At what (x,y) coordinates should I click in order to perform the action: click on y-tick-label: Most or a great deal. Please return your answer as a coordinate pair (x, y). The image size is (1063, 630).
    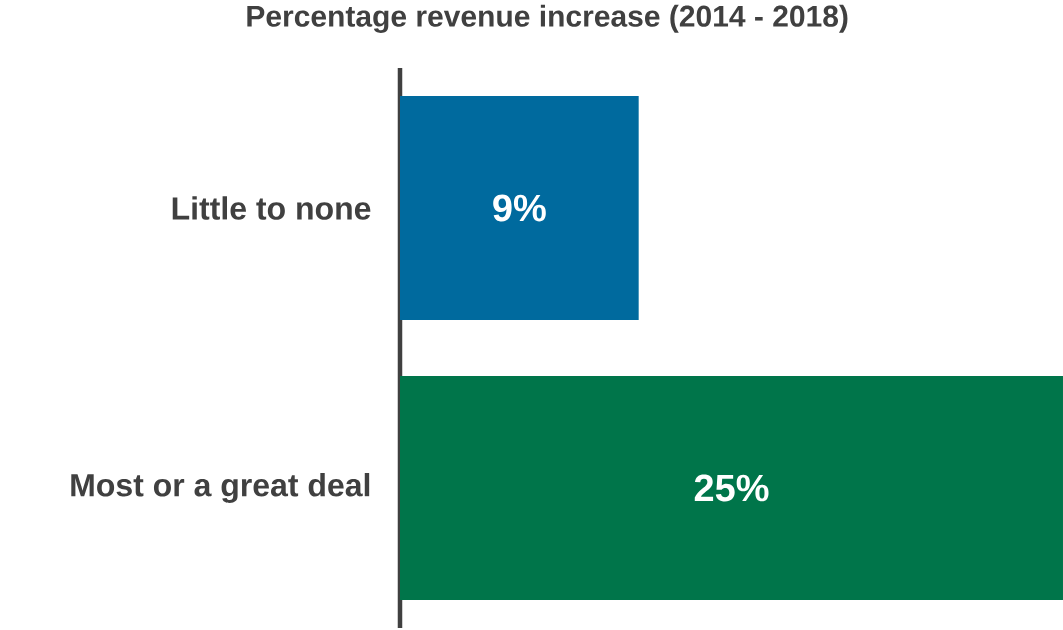
    Looking at the image, I should click on (220, 487).